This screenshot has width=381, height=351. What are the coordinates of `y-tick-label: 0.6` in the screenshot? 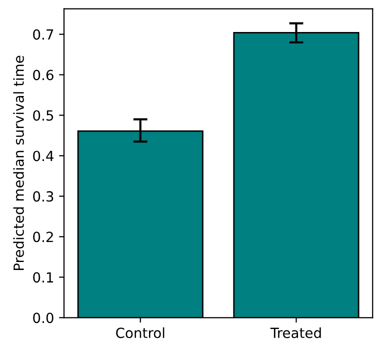 It's located at (43, 75).